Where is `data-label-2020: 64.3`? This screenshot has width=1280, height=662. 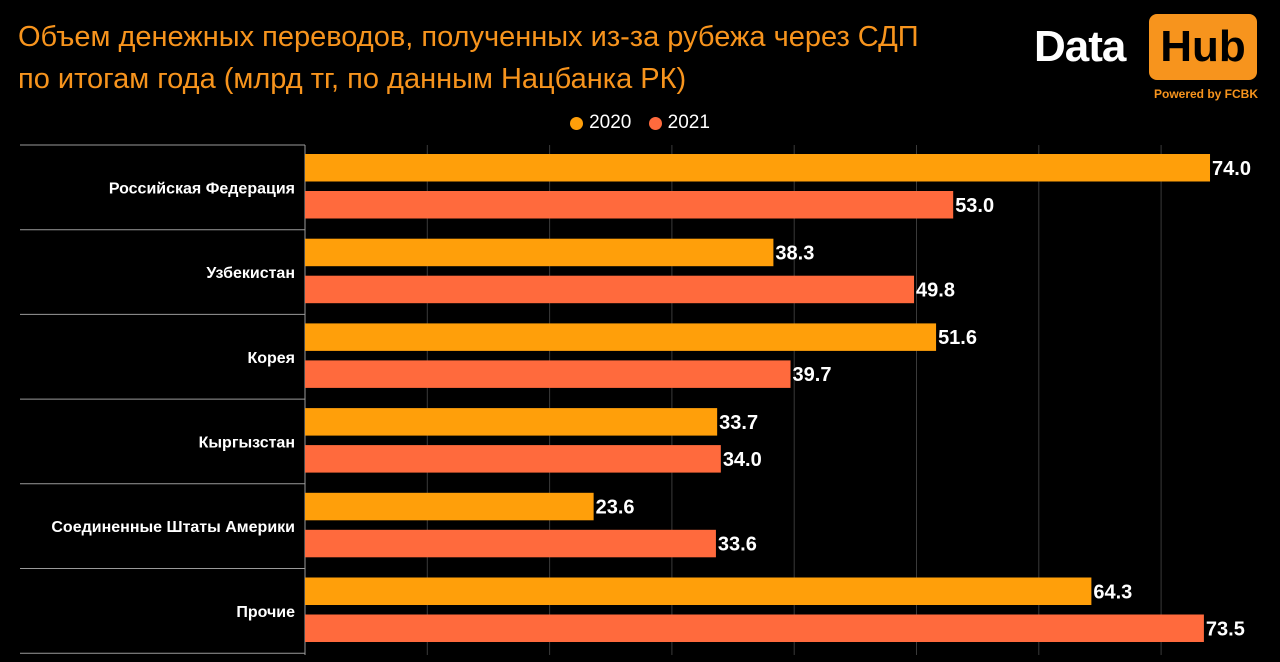
data-label-2020: 64.3 is located at coordinates (1112, 592).